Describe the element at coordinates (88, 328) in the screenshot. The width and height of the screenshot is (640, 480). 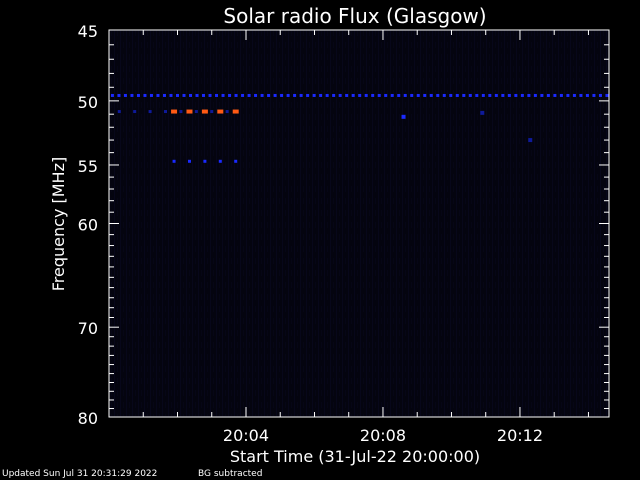
I see `y-tick-label: 70` at that location.